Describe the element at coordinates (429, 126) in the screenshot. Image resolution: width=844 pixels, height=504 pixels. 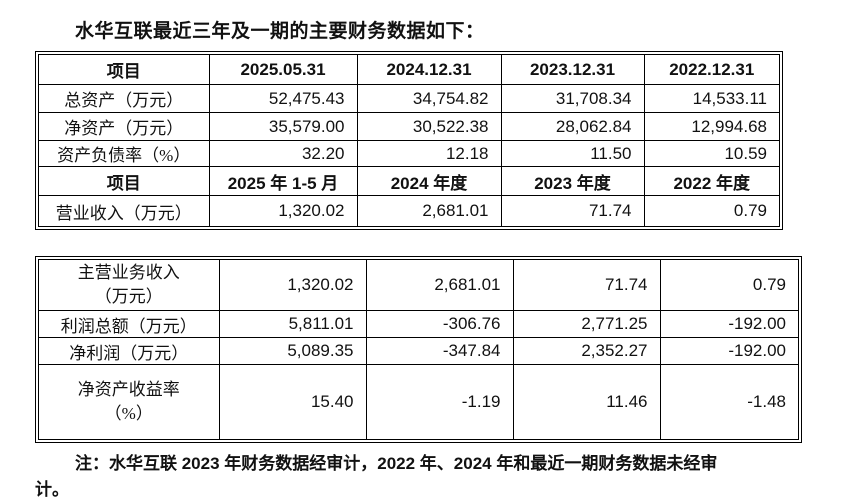
I see `value-cell: 30,522.38` at that location.